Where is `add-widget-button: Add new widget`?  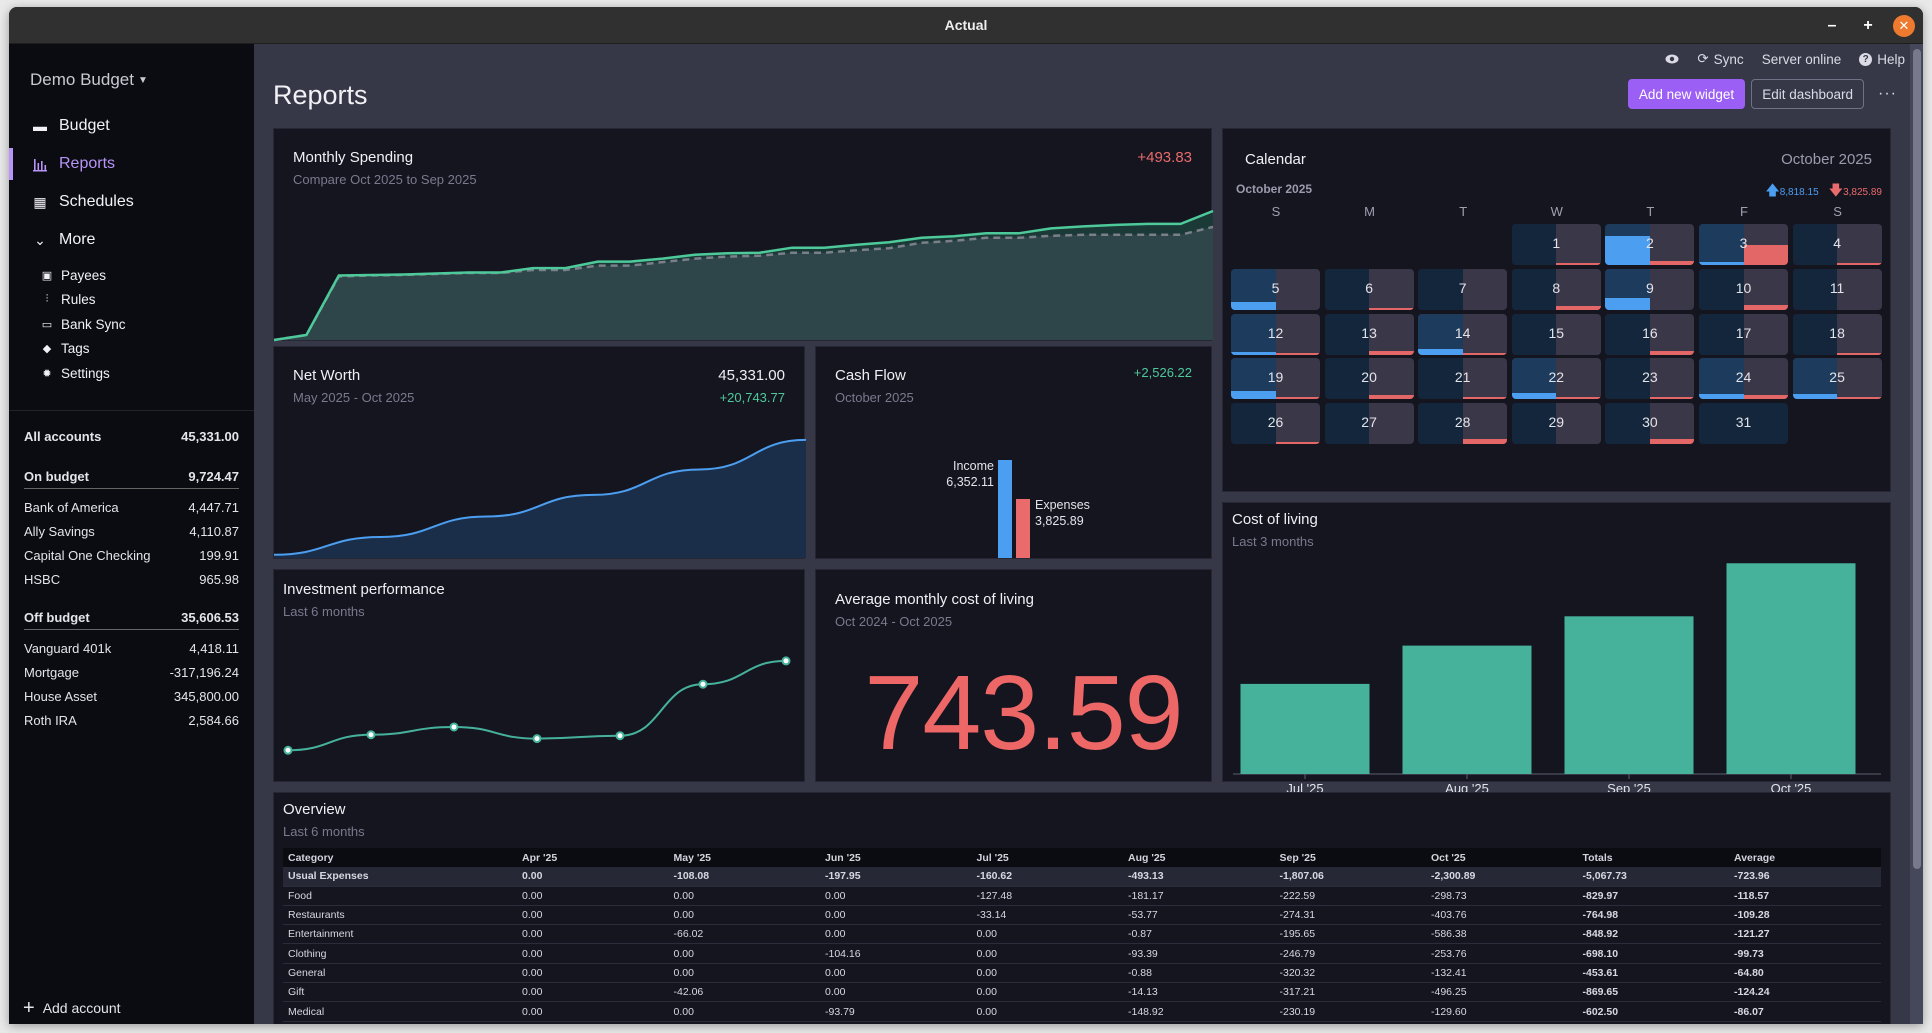 add-widget-button: Add new widget is located at coordinates (1686, 94).